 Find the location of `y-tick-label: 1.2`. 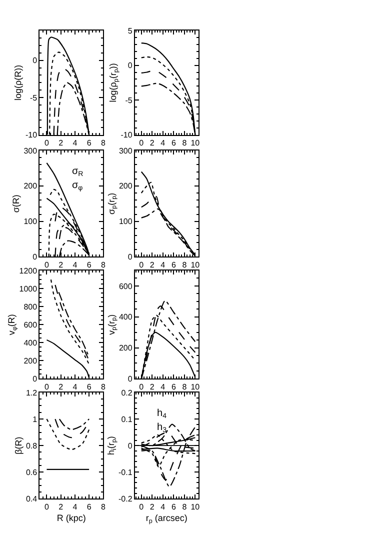

y-tick-label: 1.2 is located at coordinates (32, 393).